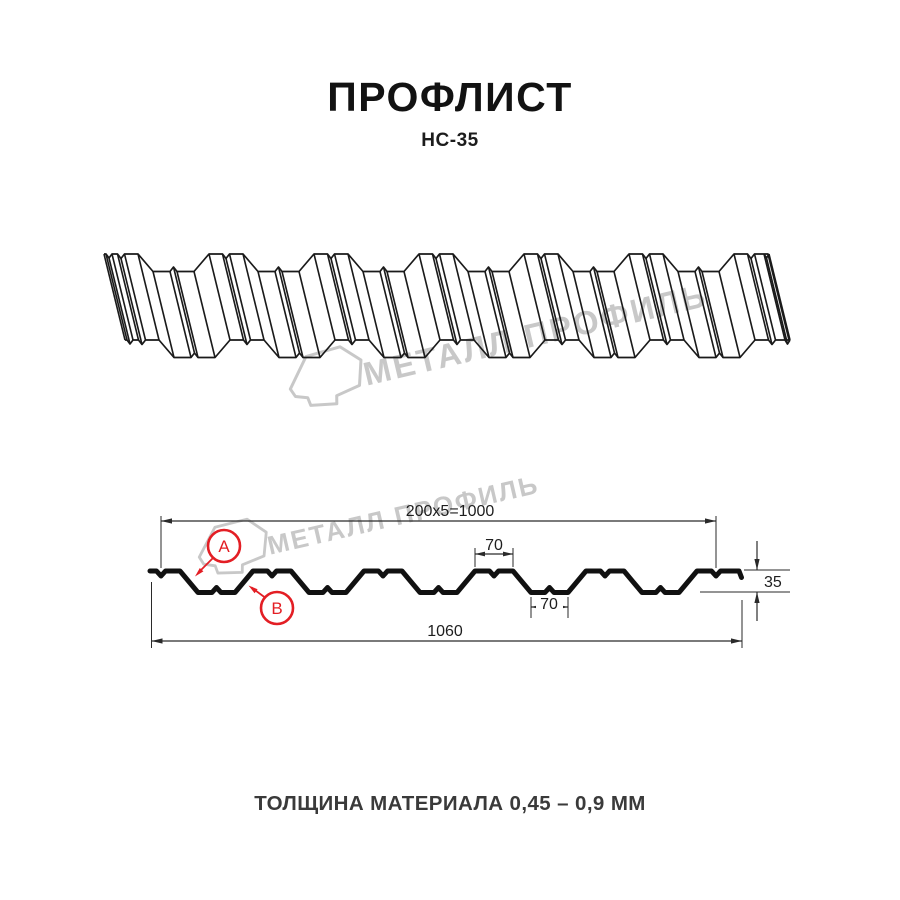 This screenshot has width=900, height=900. I want to click on dim-label-valley-width: 70, so click(549, 604).